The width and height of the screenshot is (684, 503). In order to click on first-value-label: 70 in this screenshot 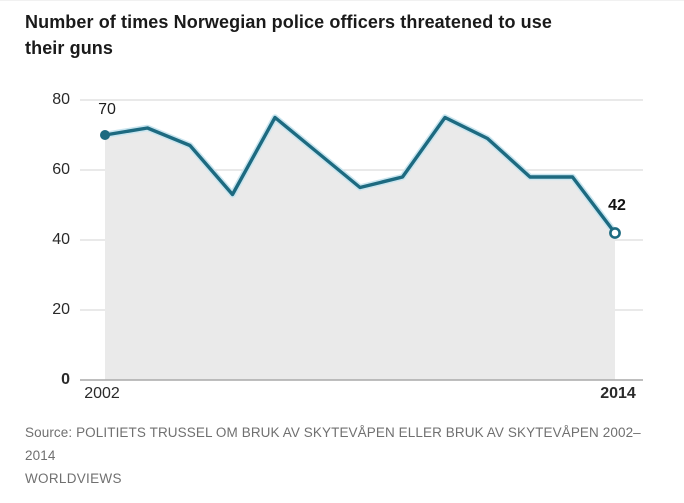, I will do `click(107, 109)`.